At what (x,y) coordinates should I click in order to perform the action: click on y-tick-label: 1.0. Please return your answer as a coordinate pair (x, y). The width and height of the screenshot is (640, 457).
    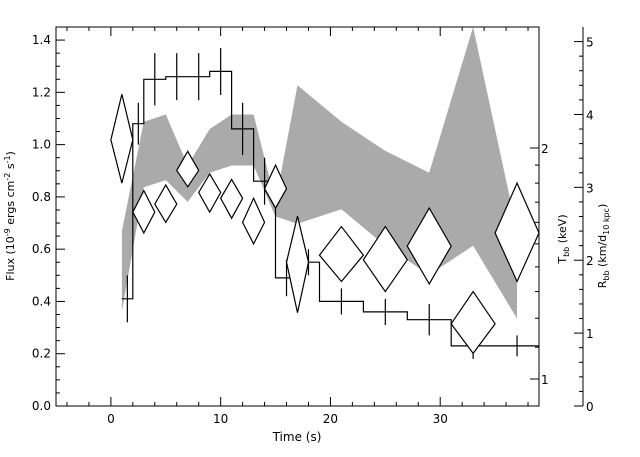
    Looking at the image, I should click on (41, 145).